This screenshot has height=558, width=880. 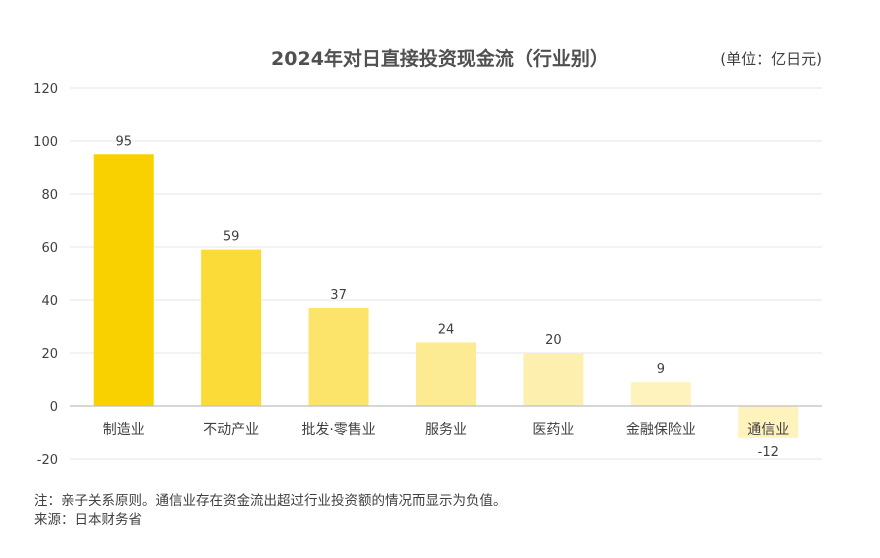 I want to click on chart-title: 2024年对日直接投资现金流（行业别）, so click(x=440, y=59).